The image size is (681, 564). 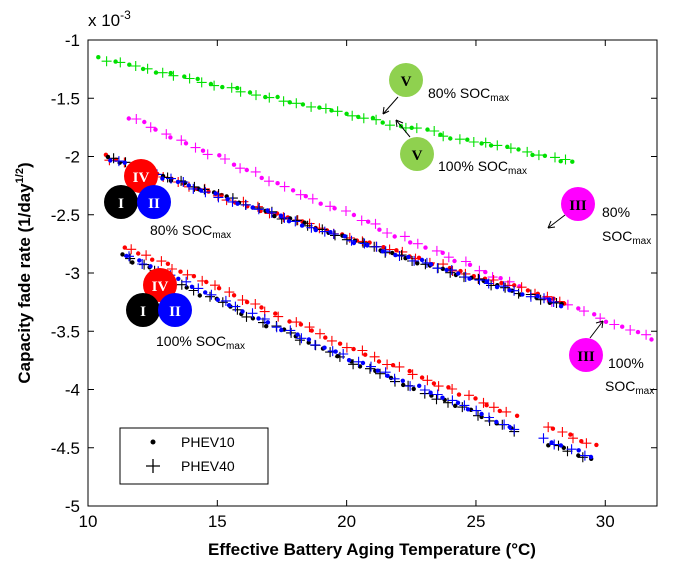 What do you see at coordinates (517, 171) in the screenshot?
I see `annotation-v-100-sub: max` at bounding box center [517, 171].